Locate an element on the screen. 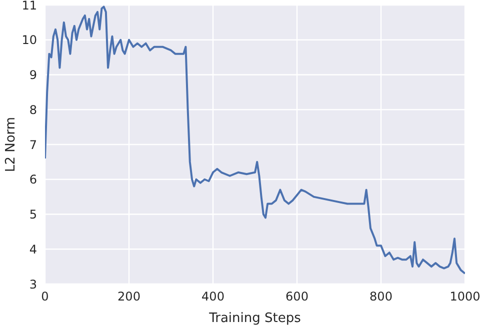 This screenshot has height=326, width=480. x-tick-label: 1000 is located at coordinates (465, 297).